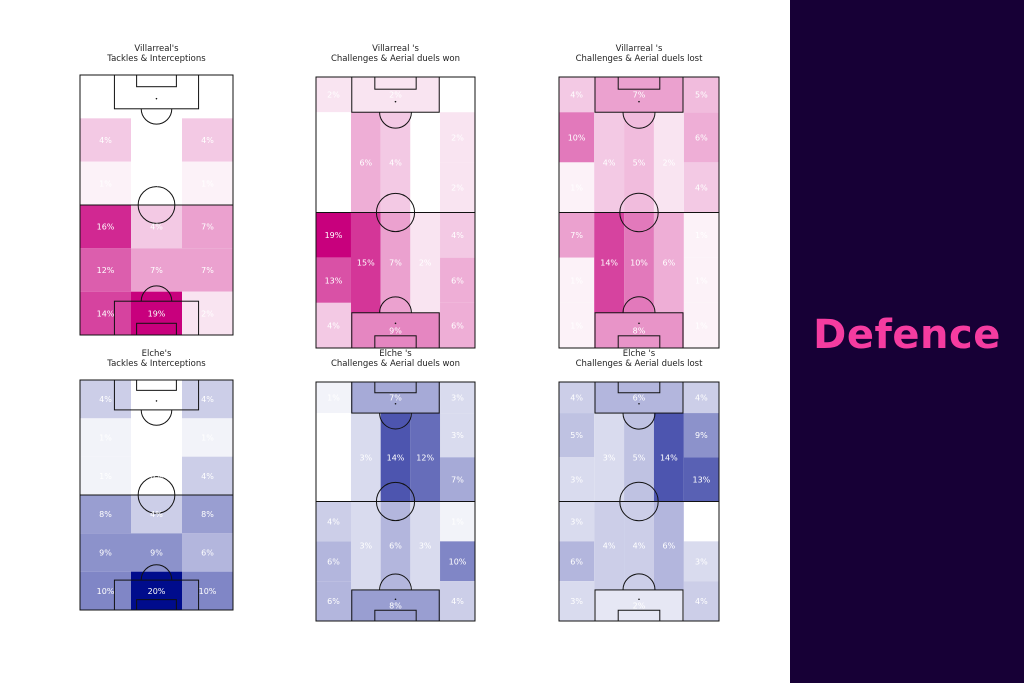 The image size is (1024, 683). I want to click on penalty-spot-top, so click(395, 403).